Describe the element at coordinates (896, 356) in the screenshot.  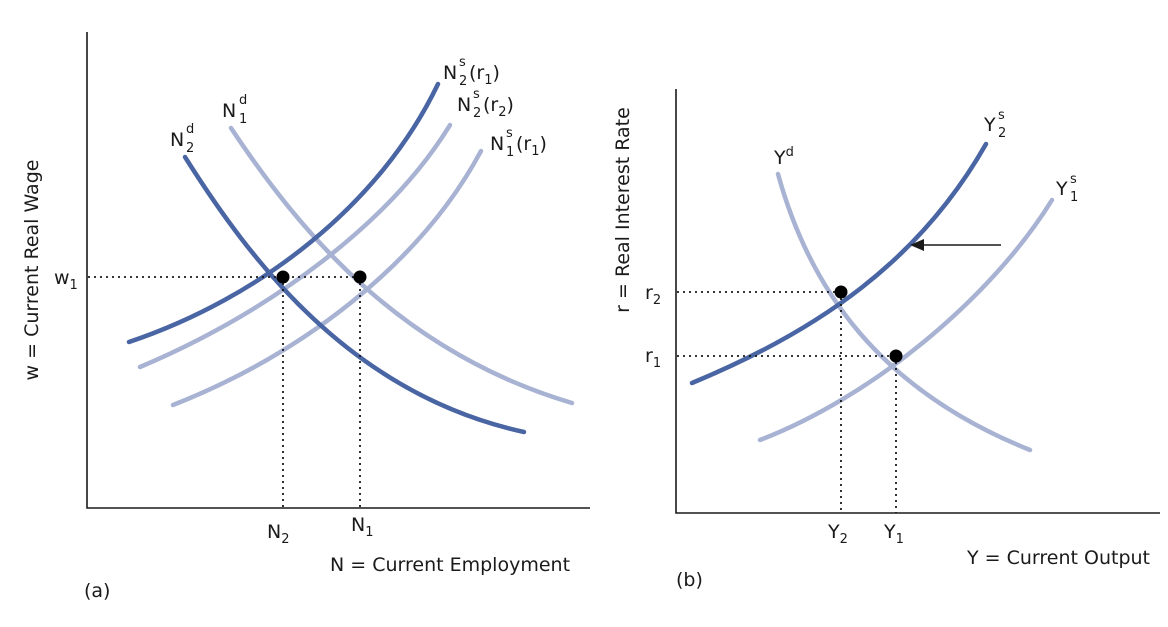
I see `equilibrium-point-y1` at that location.